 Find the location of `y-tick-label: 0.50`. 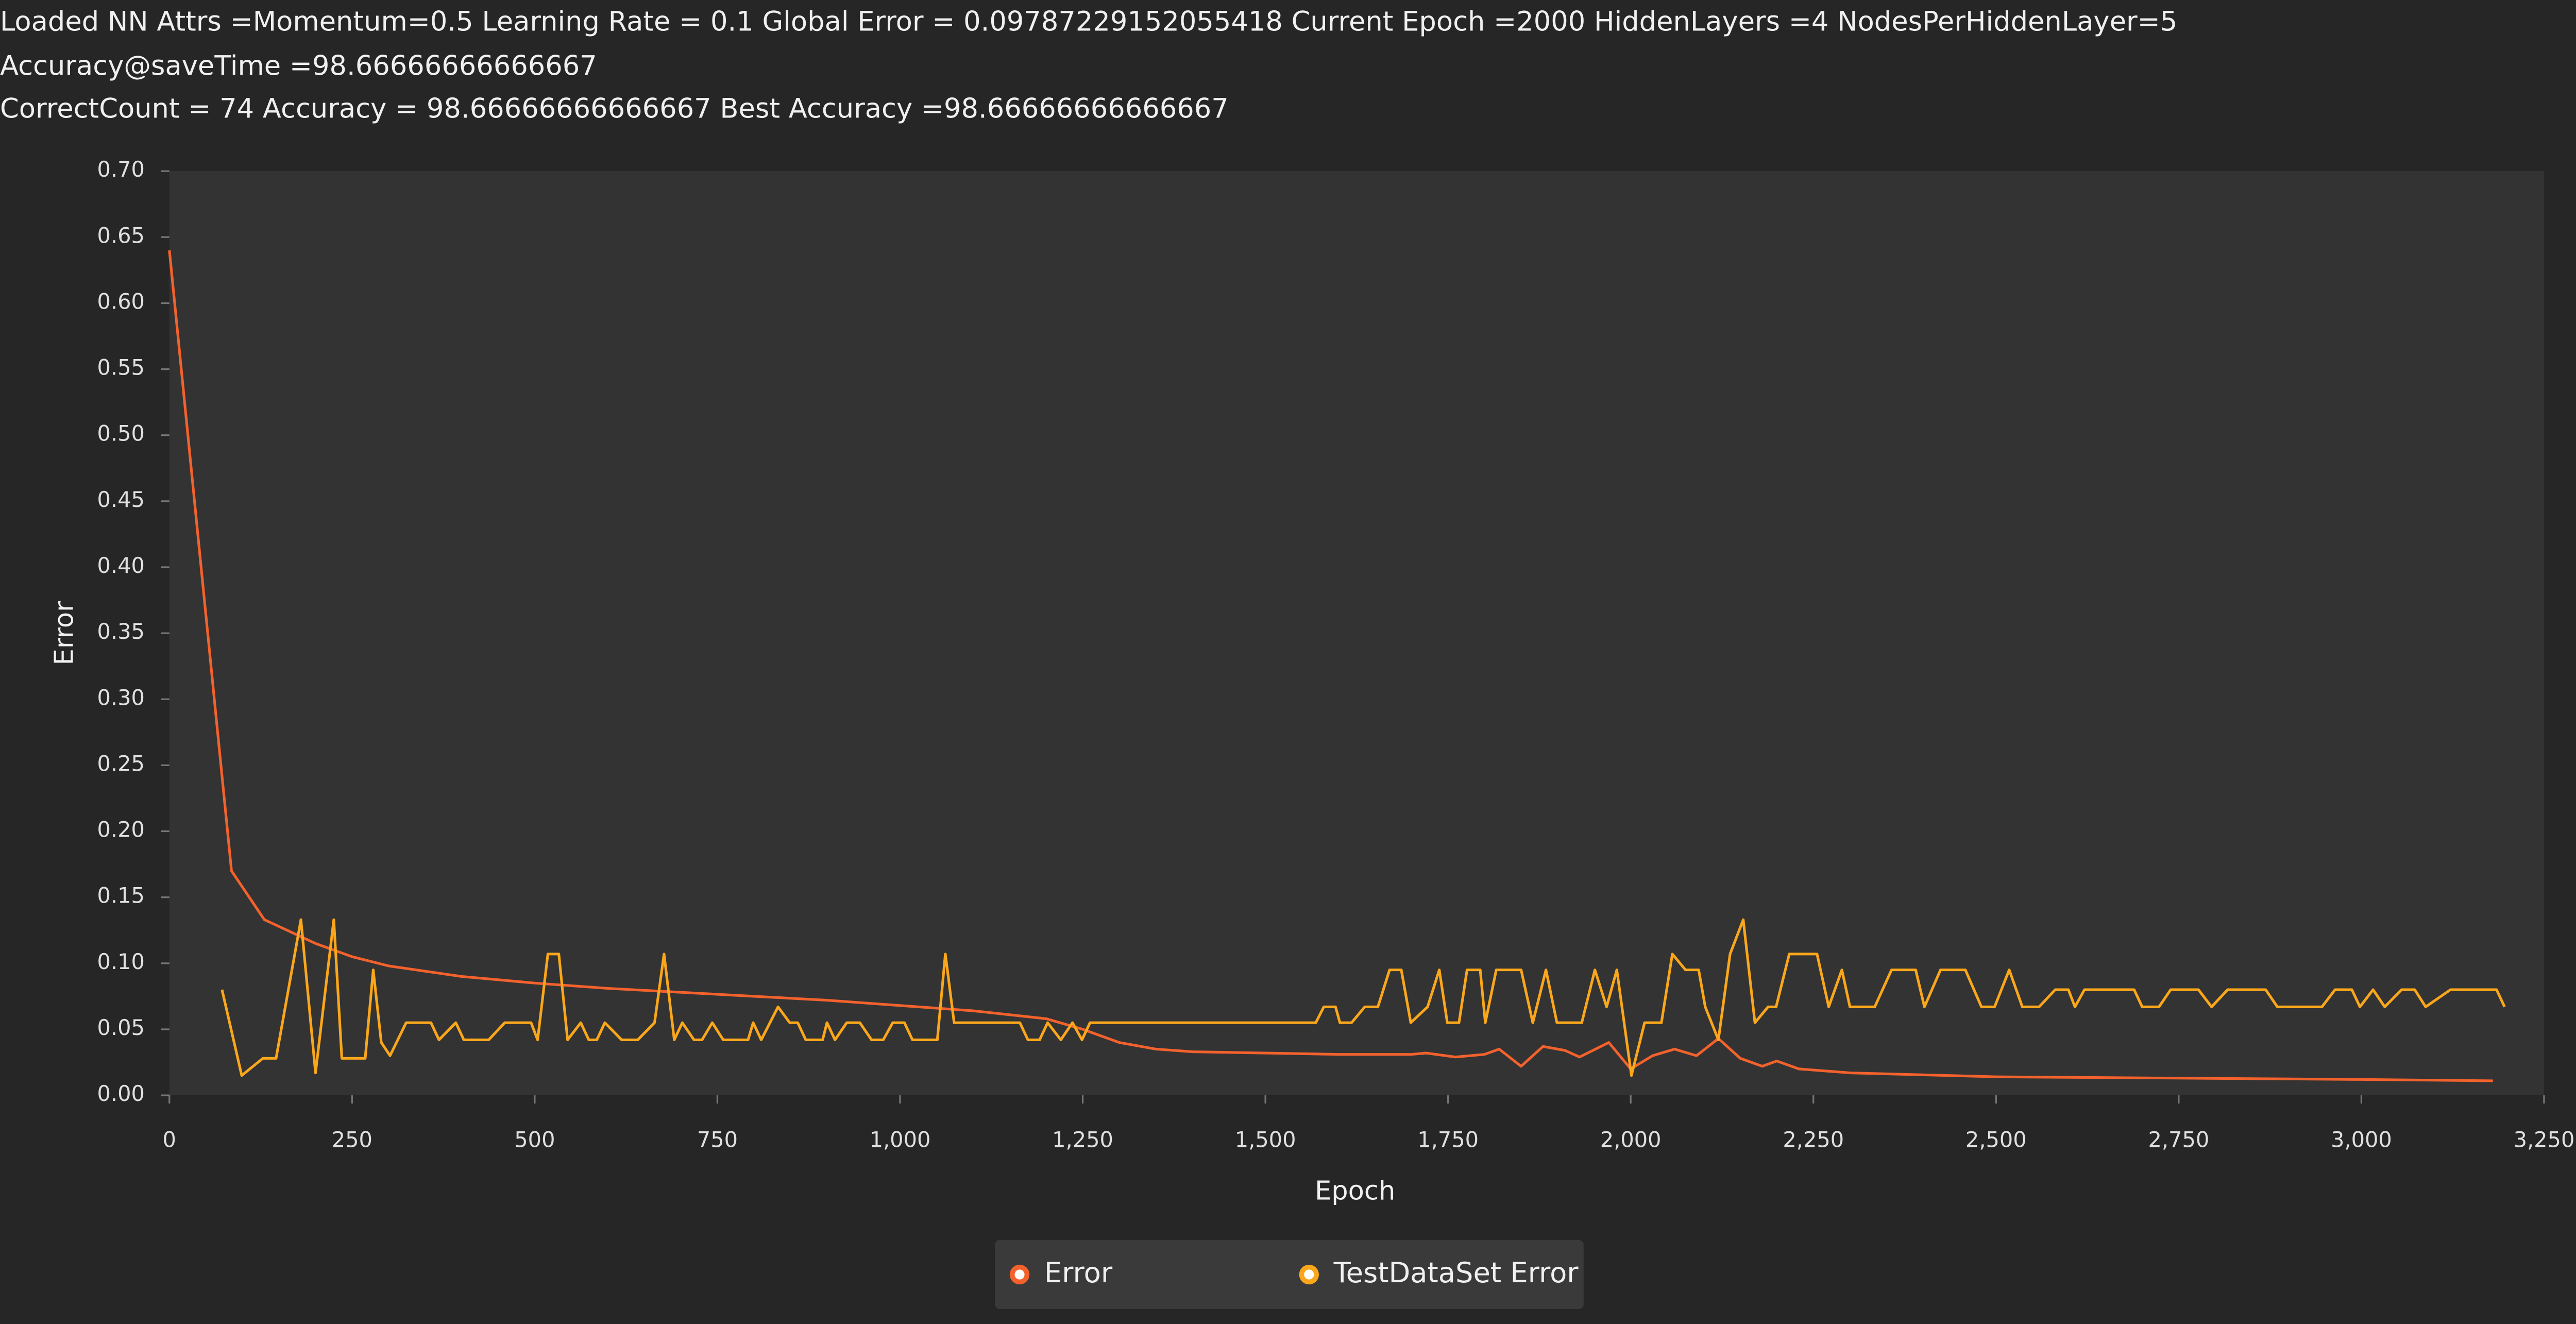

y-tick-label: 0.50 is located at coordinates (121, 433).